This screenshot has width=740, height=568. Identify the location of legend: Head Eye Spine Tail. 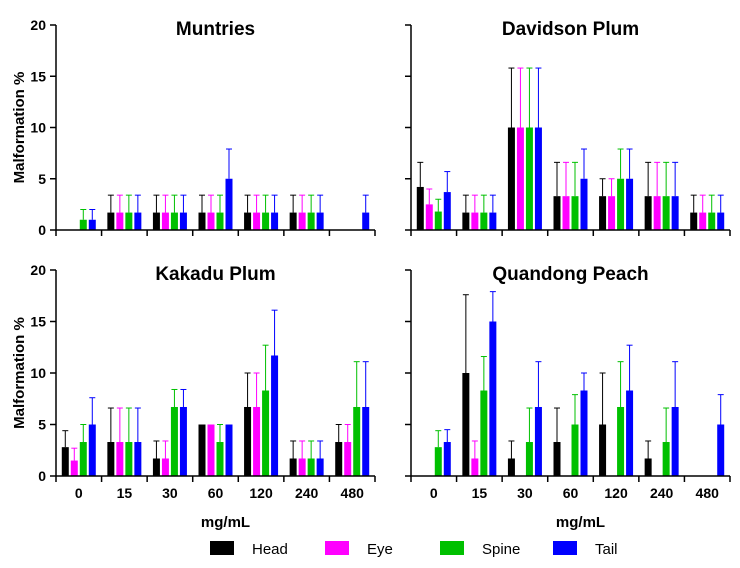
(414, 549).